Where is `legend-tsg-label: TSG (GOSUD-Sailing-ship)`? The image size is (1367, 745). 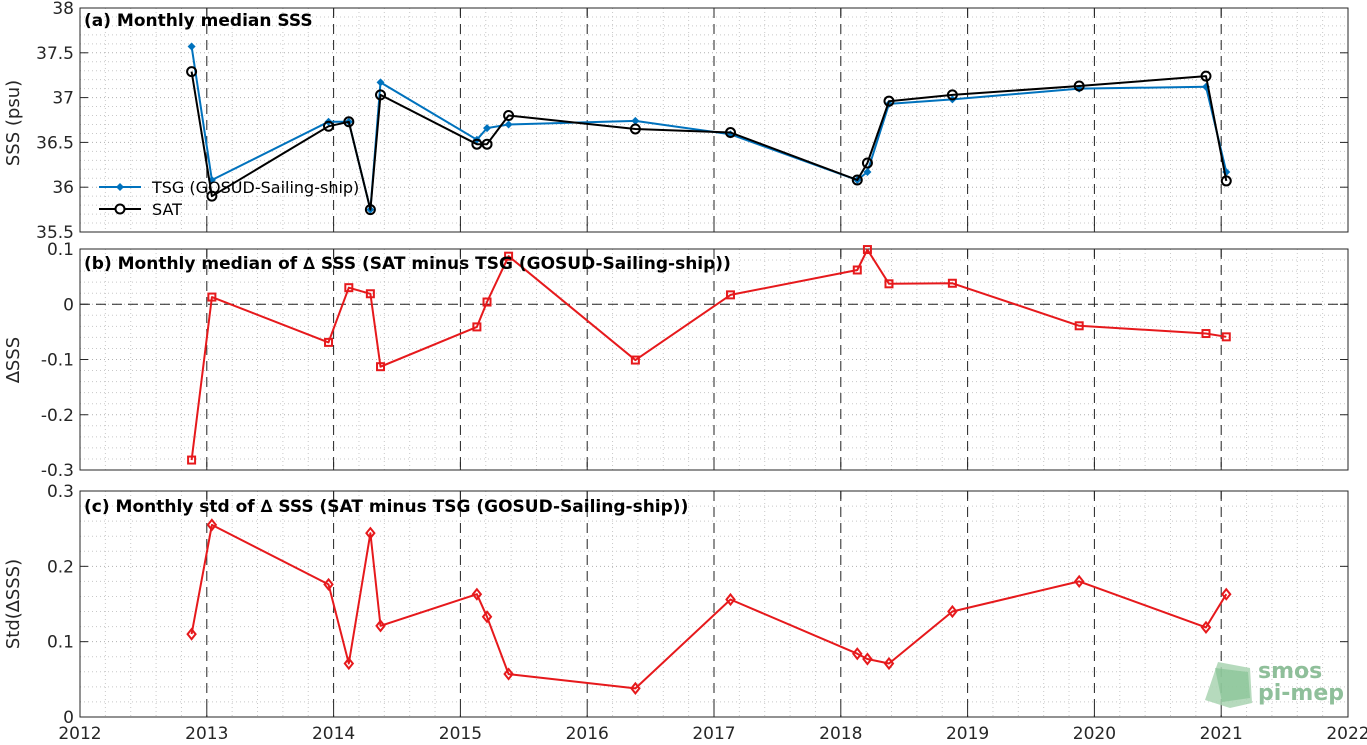
legend-tsg-label: TSG (GOSUD-Sailing-ship) is located at coordinates (255, 187).